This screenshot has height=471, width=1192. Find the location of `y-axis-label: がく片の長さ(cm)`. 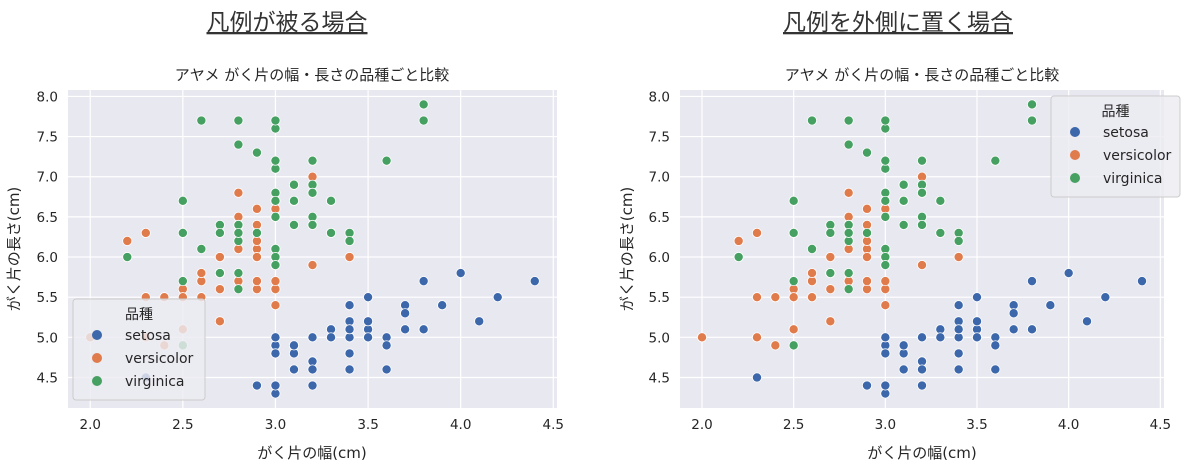

y-axis-label: がく片の長さ(cm) is located at coordinates (627, 249).